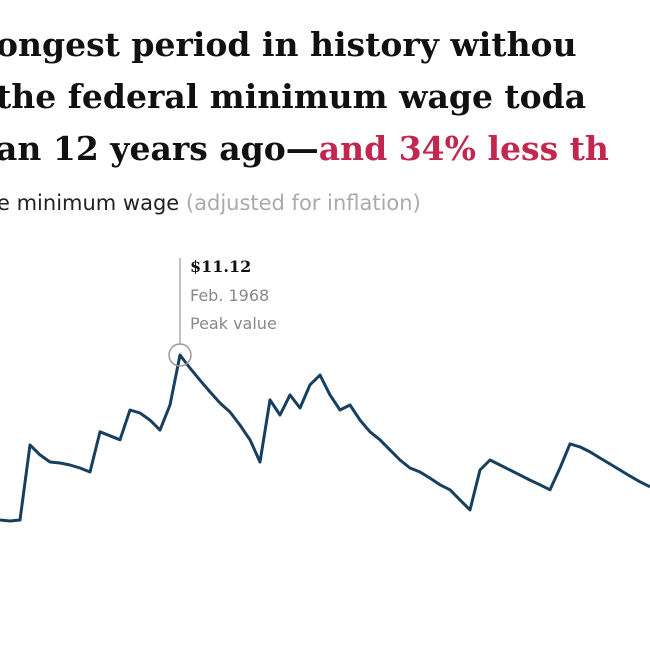 The image size is (650, 650). I want to click on peak-note: Peak value, so click(233, 323).